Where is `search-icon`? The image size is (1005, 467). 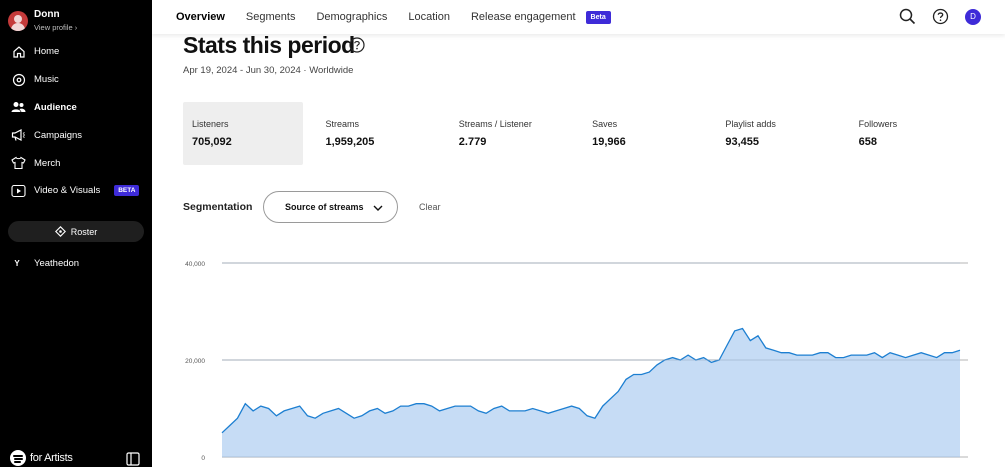
search-icon is located at coordinates (907, 16).